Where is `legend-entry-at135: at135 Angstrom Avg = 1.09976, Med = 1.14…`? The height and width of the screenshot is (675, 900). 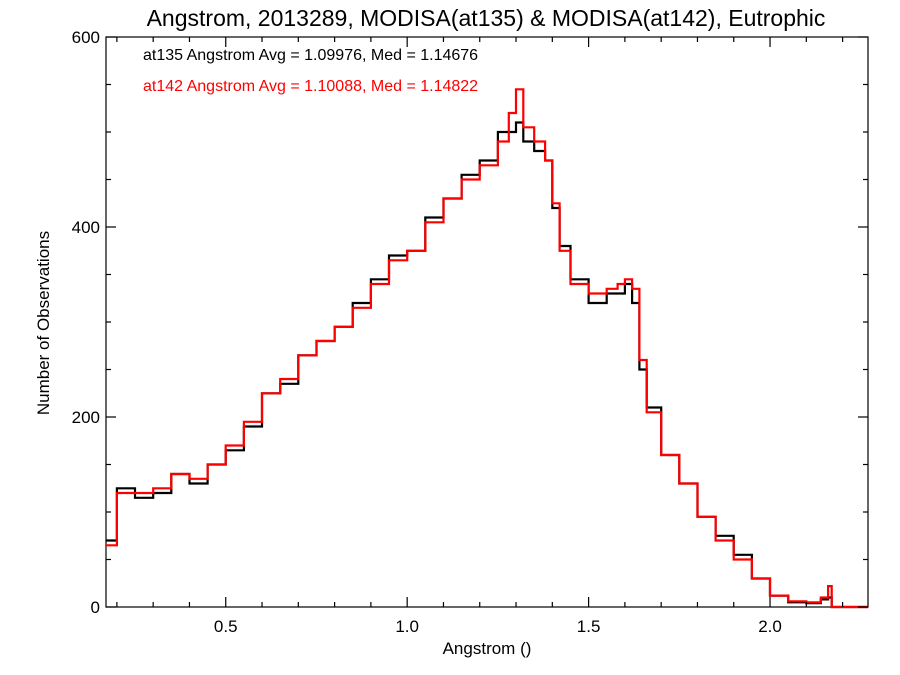
legend-entry-at135: at135 Angstrom Avg = 1.09976, Med = 1.14… is located at coordinates (310, 55).